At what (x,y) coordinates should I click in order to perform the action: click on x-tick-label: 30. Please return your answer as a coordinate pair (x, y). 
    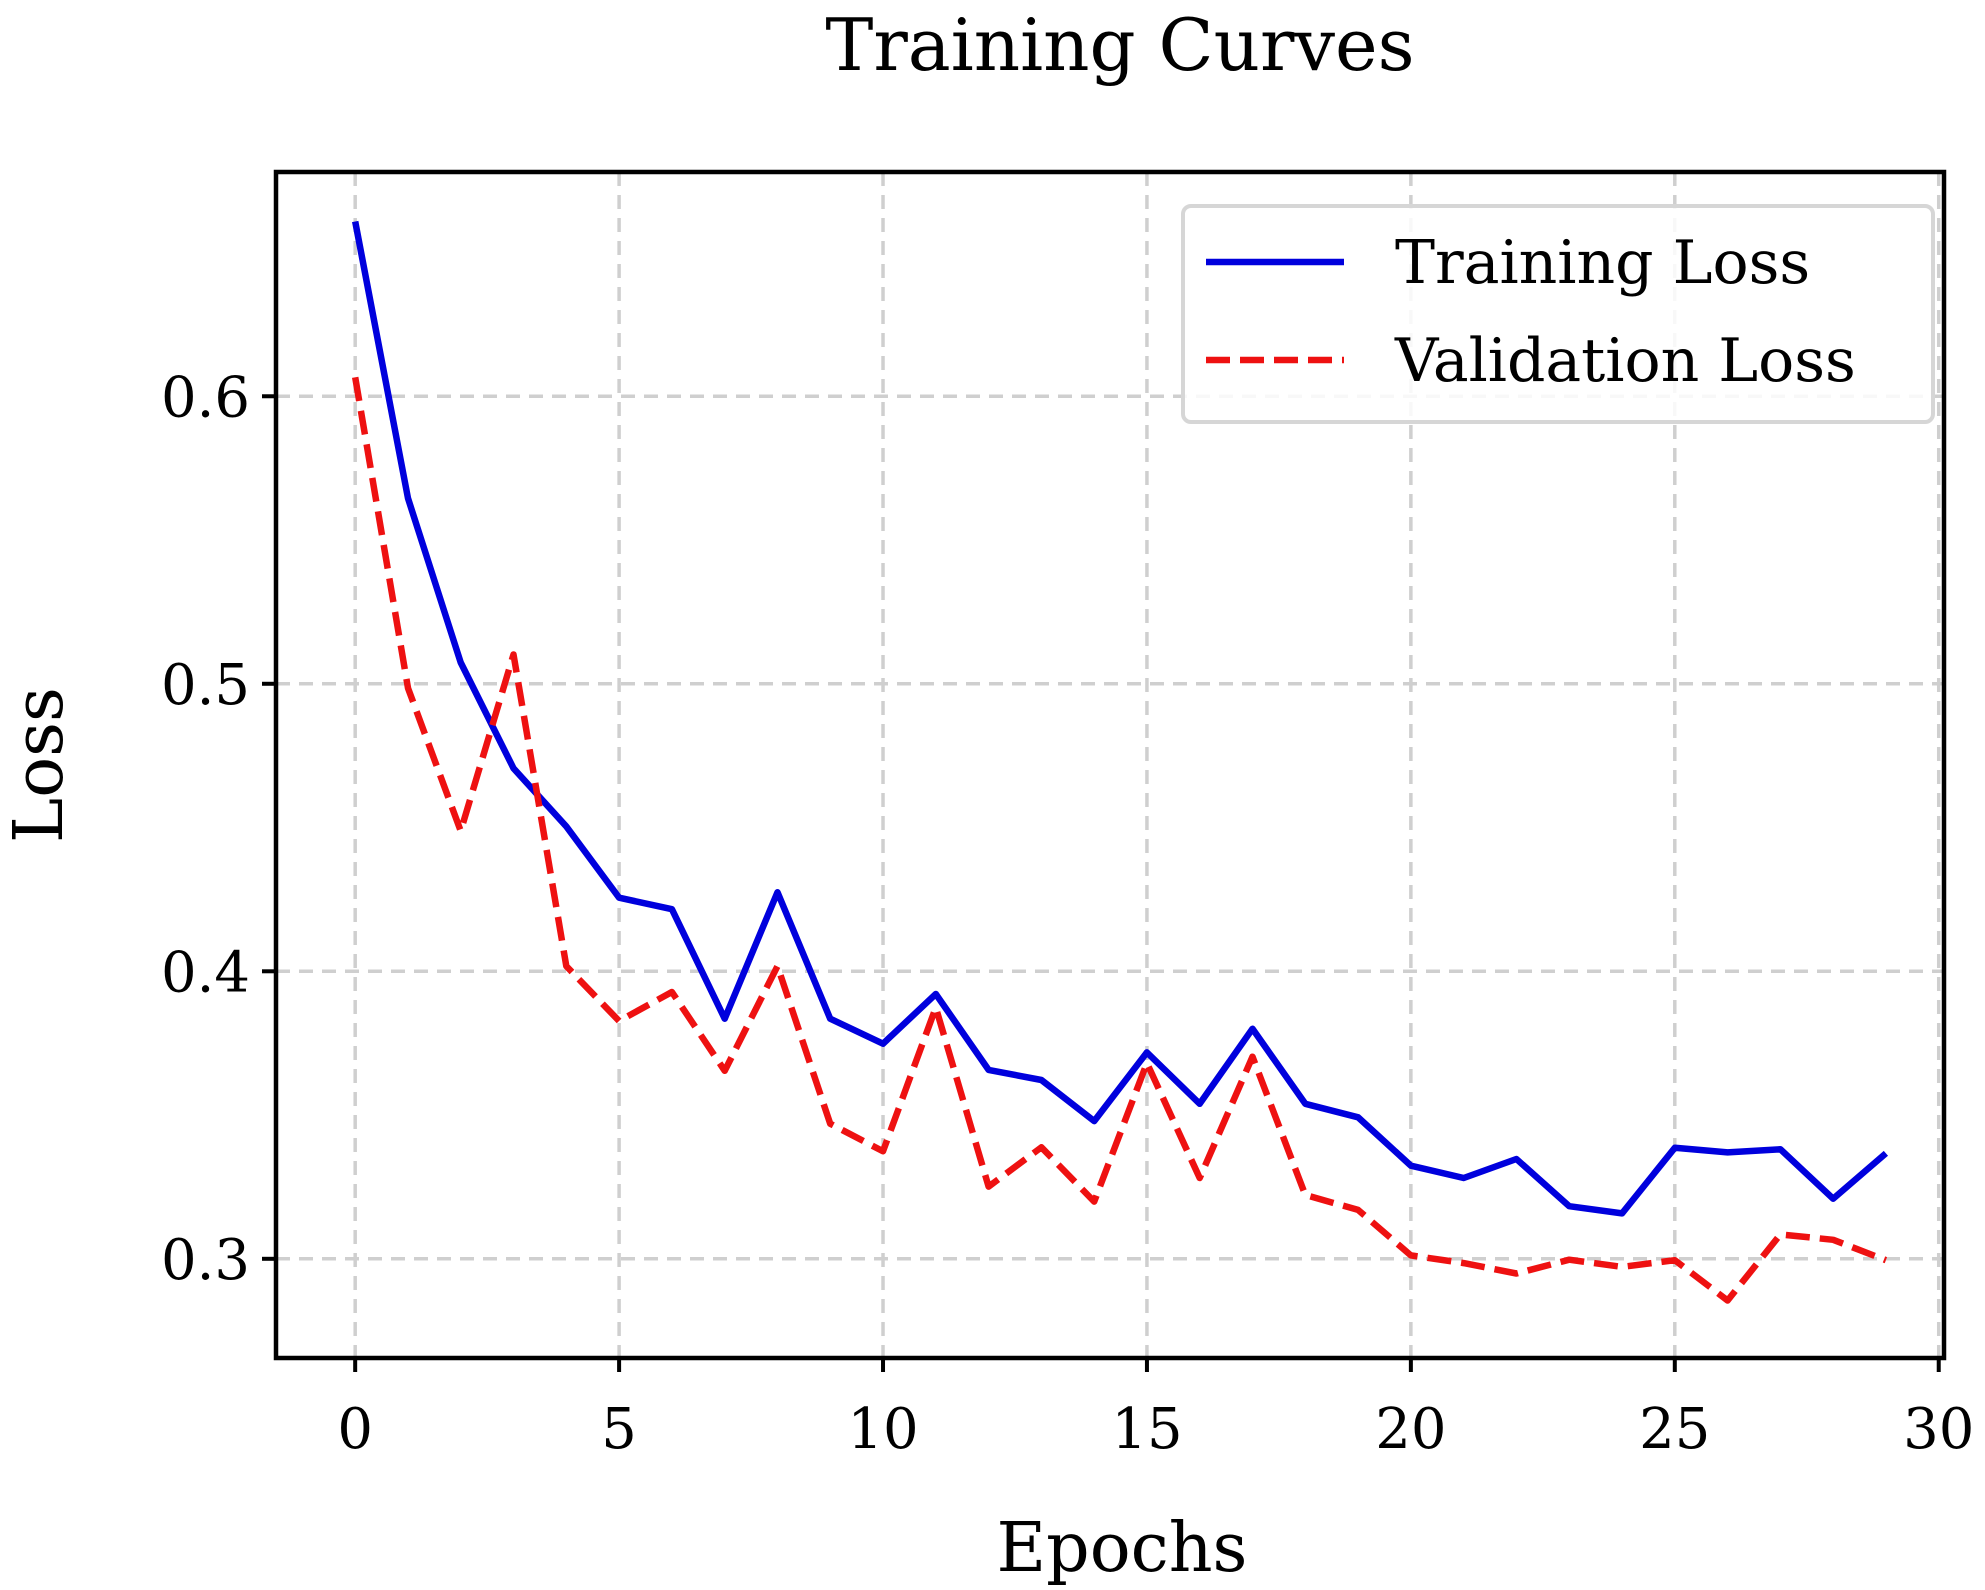
    Looking at the image, I should click on (1938, 1429).